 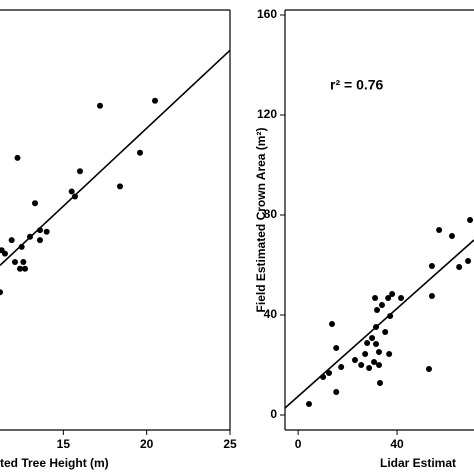 I want to click on x-tick-label: 25, so click(x=230, y=444).